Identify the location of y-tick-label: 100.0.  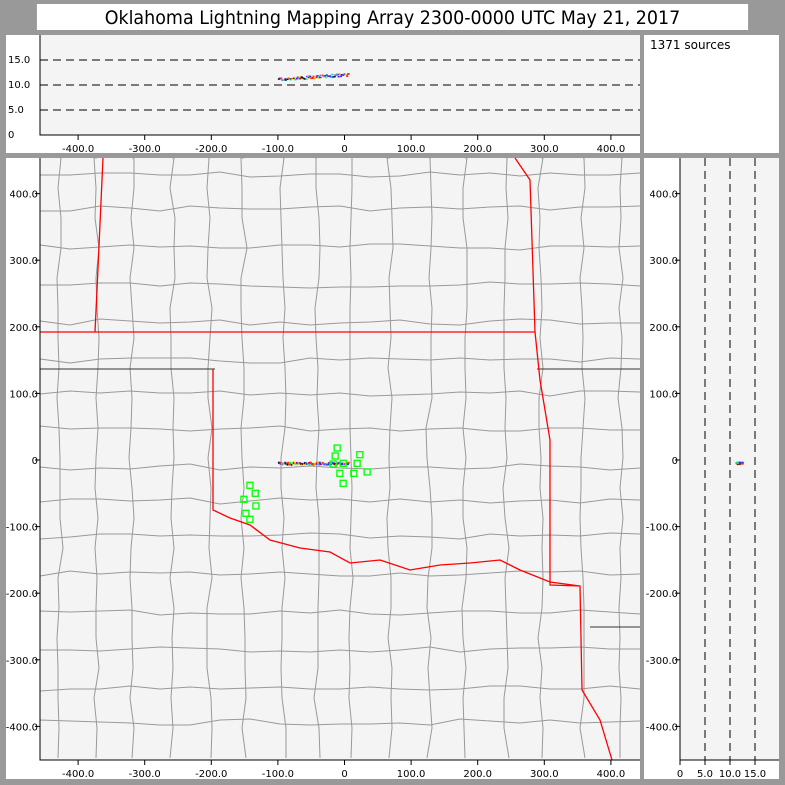
(23, 394).